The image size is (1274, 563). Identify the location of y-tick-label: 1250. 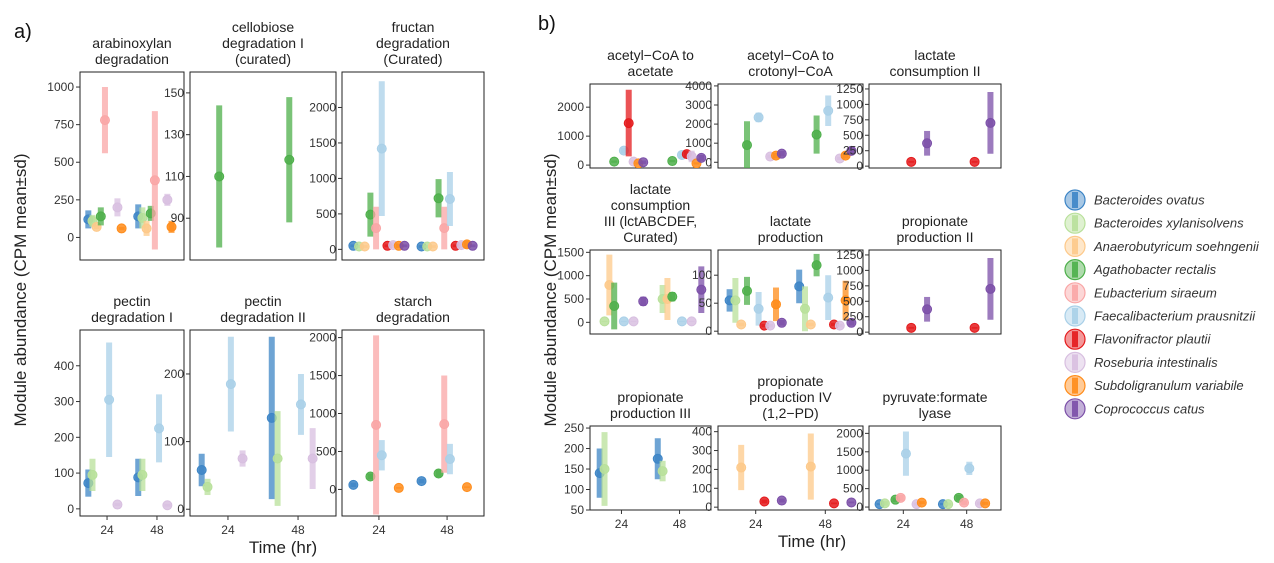
(849, 255).